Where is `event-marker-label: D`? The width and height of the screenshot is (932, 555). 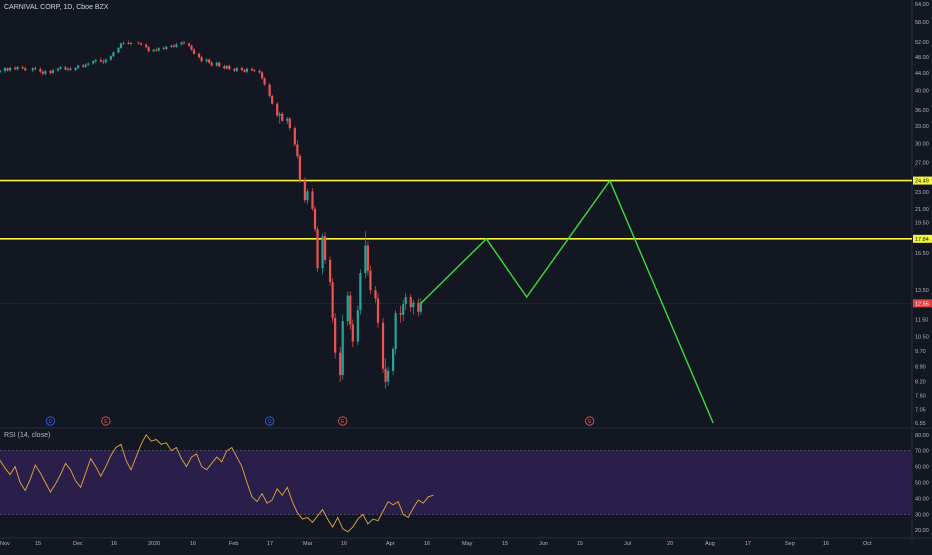
event-marker-label: D is located at coordinates (270, 422).